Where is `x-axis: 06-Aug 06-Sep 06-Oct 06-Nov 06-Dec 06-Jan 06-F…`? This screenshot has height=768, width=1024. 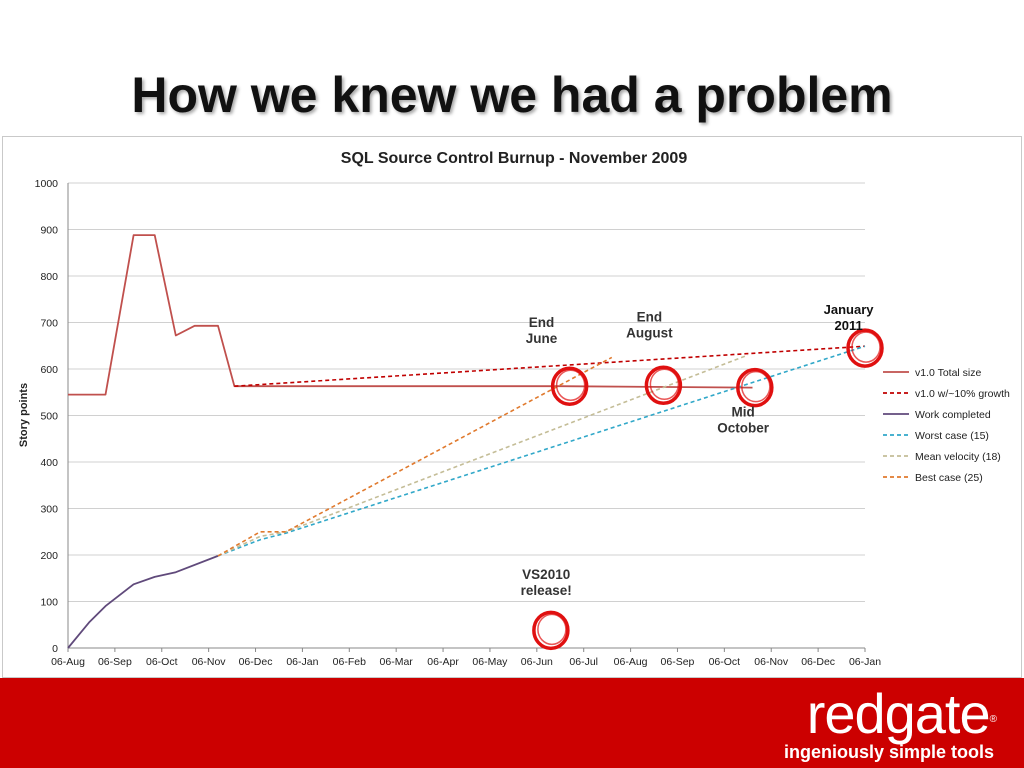
x-axis: 06-Aug 06-Sep 06-Oct 06-Nov 06-Dec 06-Jan 06-F… is located at coordinates (466, 657).